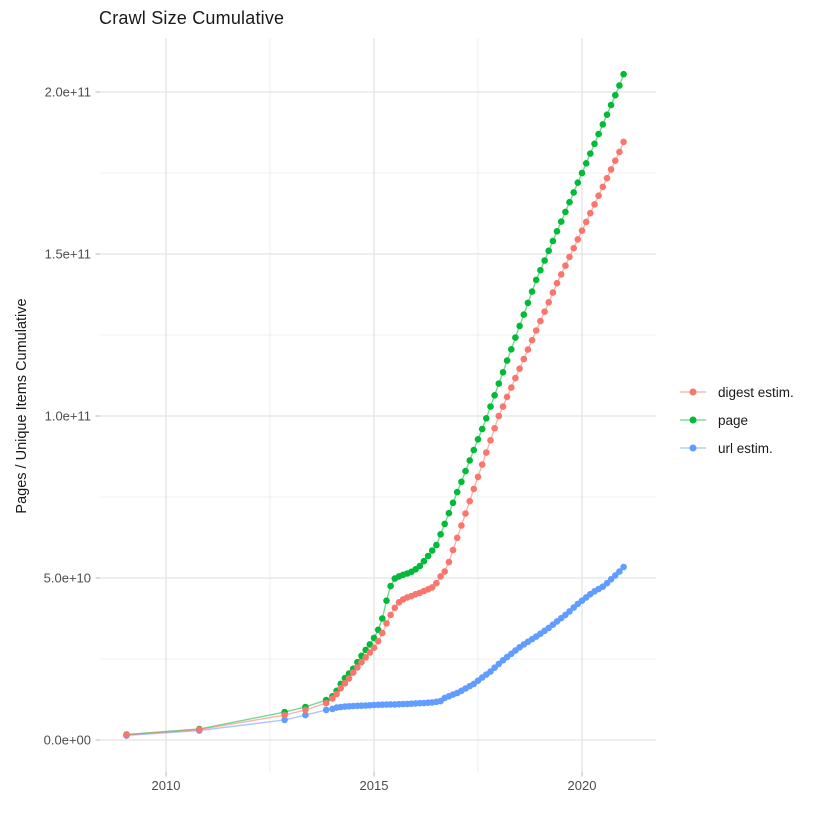 The image size is (826, 827). What do you see at coordinates (375, 651) in the screenshot?
I see `series-url-estim` at bounding box center [375, 651].